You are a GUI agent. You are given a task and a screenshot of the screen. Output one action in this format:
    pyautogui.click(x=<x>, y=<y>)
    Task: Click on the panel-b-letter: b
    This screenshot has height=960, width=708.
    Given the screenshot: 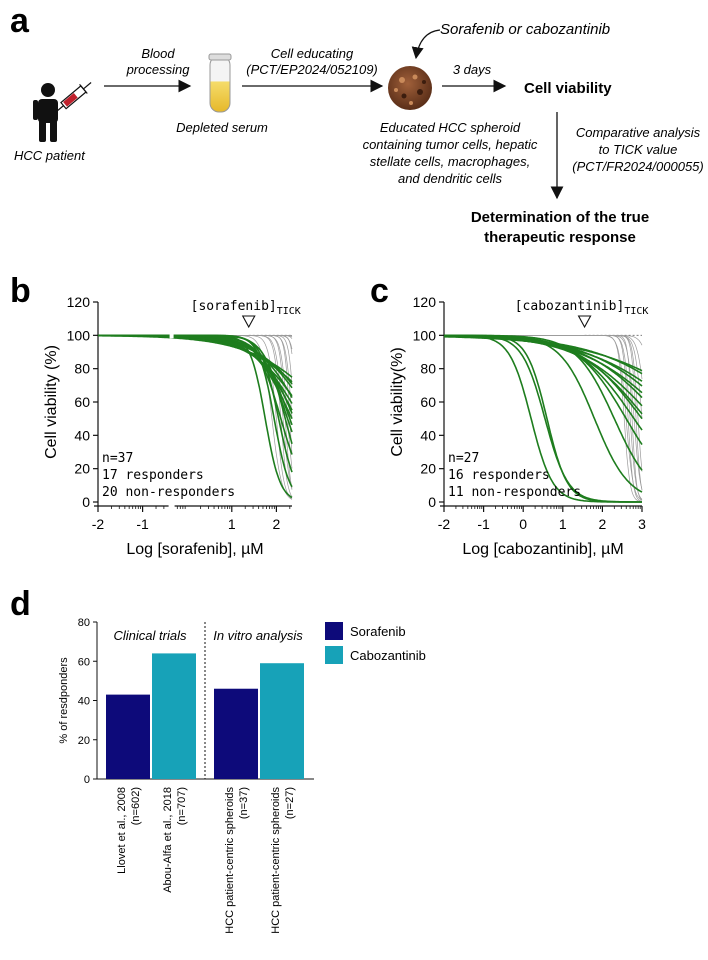 What is the action you would take?
    pyautogui.click(x=20, y=291)
    